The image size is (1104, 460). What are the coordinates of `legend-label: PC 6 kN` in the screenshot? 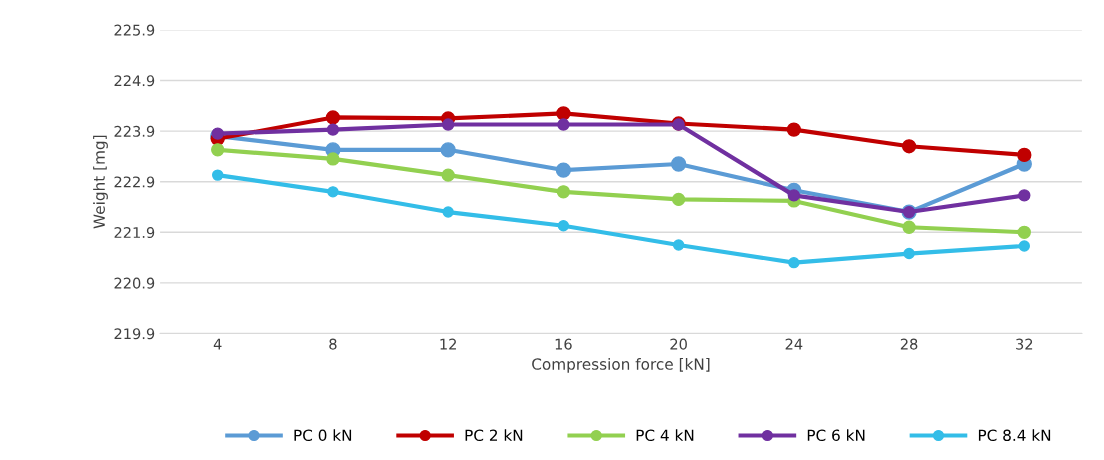 It's located at (836, 435).